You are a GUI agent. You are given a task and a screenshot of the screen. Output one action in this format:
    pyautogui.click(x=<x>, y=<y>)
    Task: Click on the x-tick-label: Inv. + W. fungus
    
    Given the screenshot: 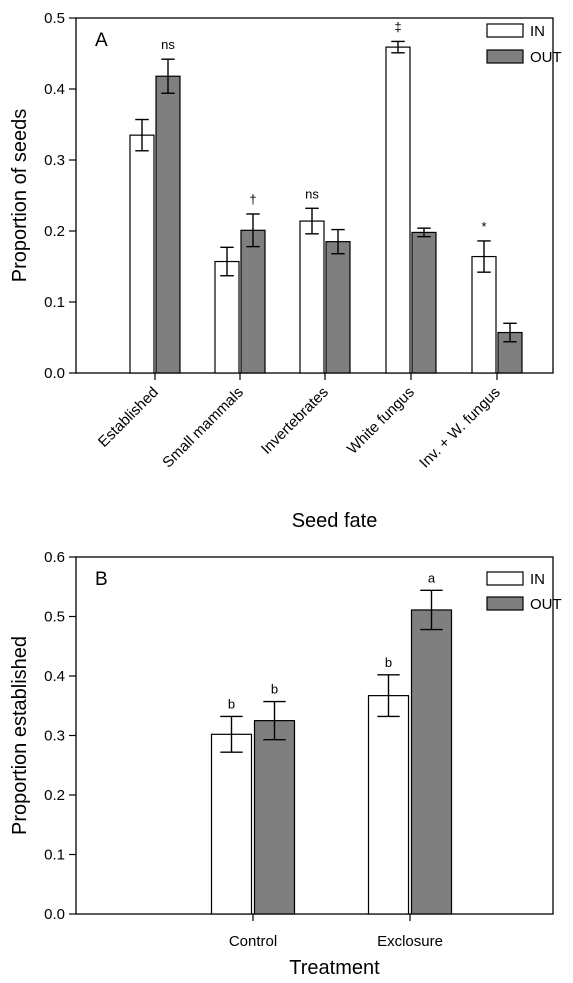 What is the action you would take?
    pyautogui.click(x=460, y=428)
    